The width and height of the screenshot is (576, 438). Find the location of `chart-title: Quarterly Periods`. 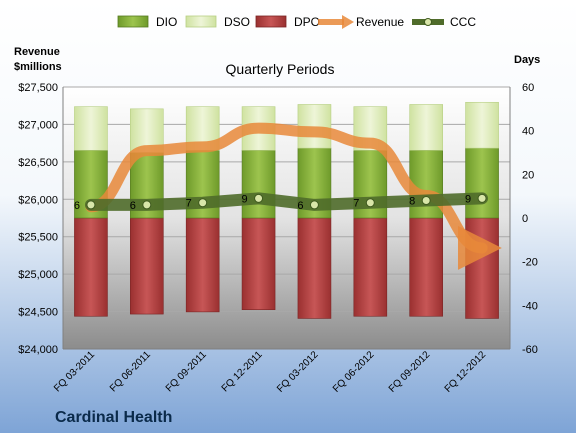

chart-title: Quarterly Periods is located at coordinates (280, 69).